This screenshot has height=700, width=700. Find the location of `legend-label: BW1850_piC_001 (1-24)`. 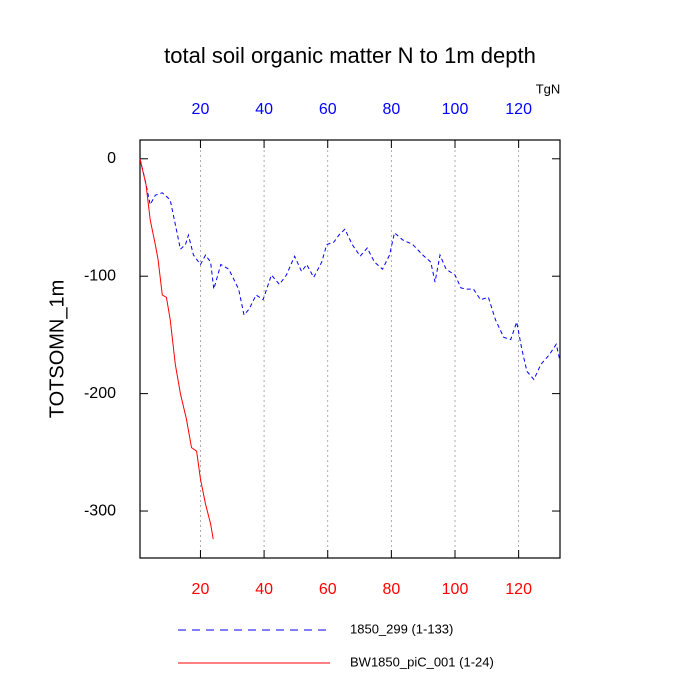

legend-label: BW1850_piC_001 (1-24) is located at coordinates (422, 661).